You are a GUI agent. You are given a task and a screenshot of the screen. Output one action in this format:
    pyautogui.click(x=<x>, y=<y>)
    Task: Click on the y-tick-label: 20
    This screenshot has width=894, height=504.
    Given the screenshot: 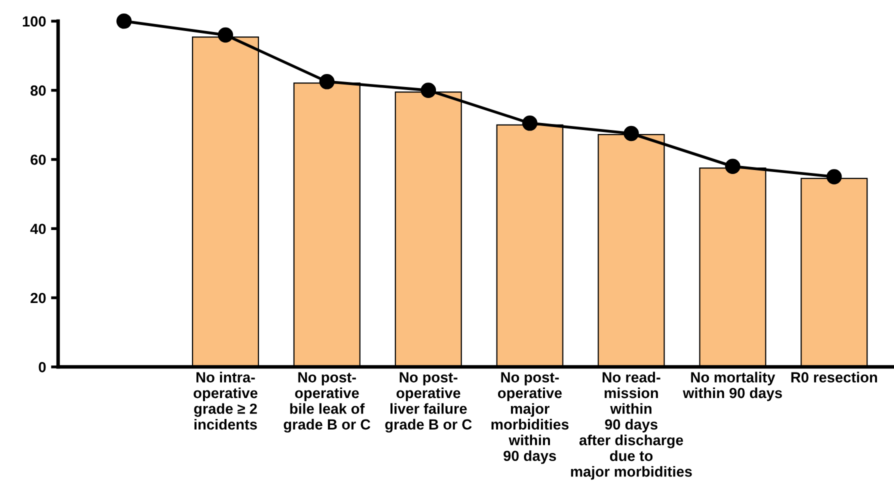 What is the action you would take?
    pyautogui.click(x=38, y=298)
    